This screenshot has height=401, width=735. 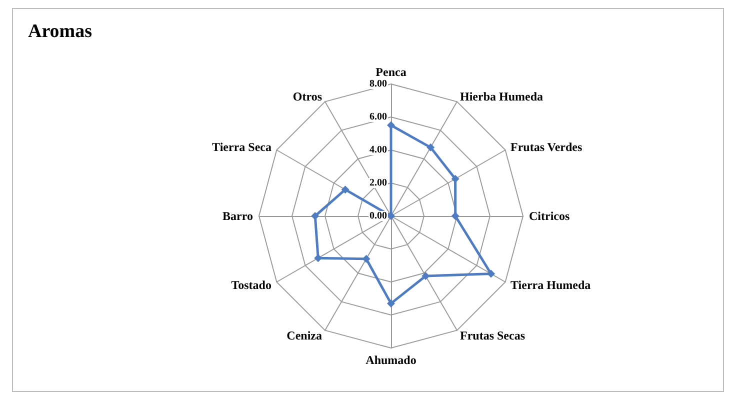 I want to click on spoke-label: Barro, so click(x=237, y=216).